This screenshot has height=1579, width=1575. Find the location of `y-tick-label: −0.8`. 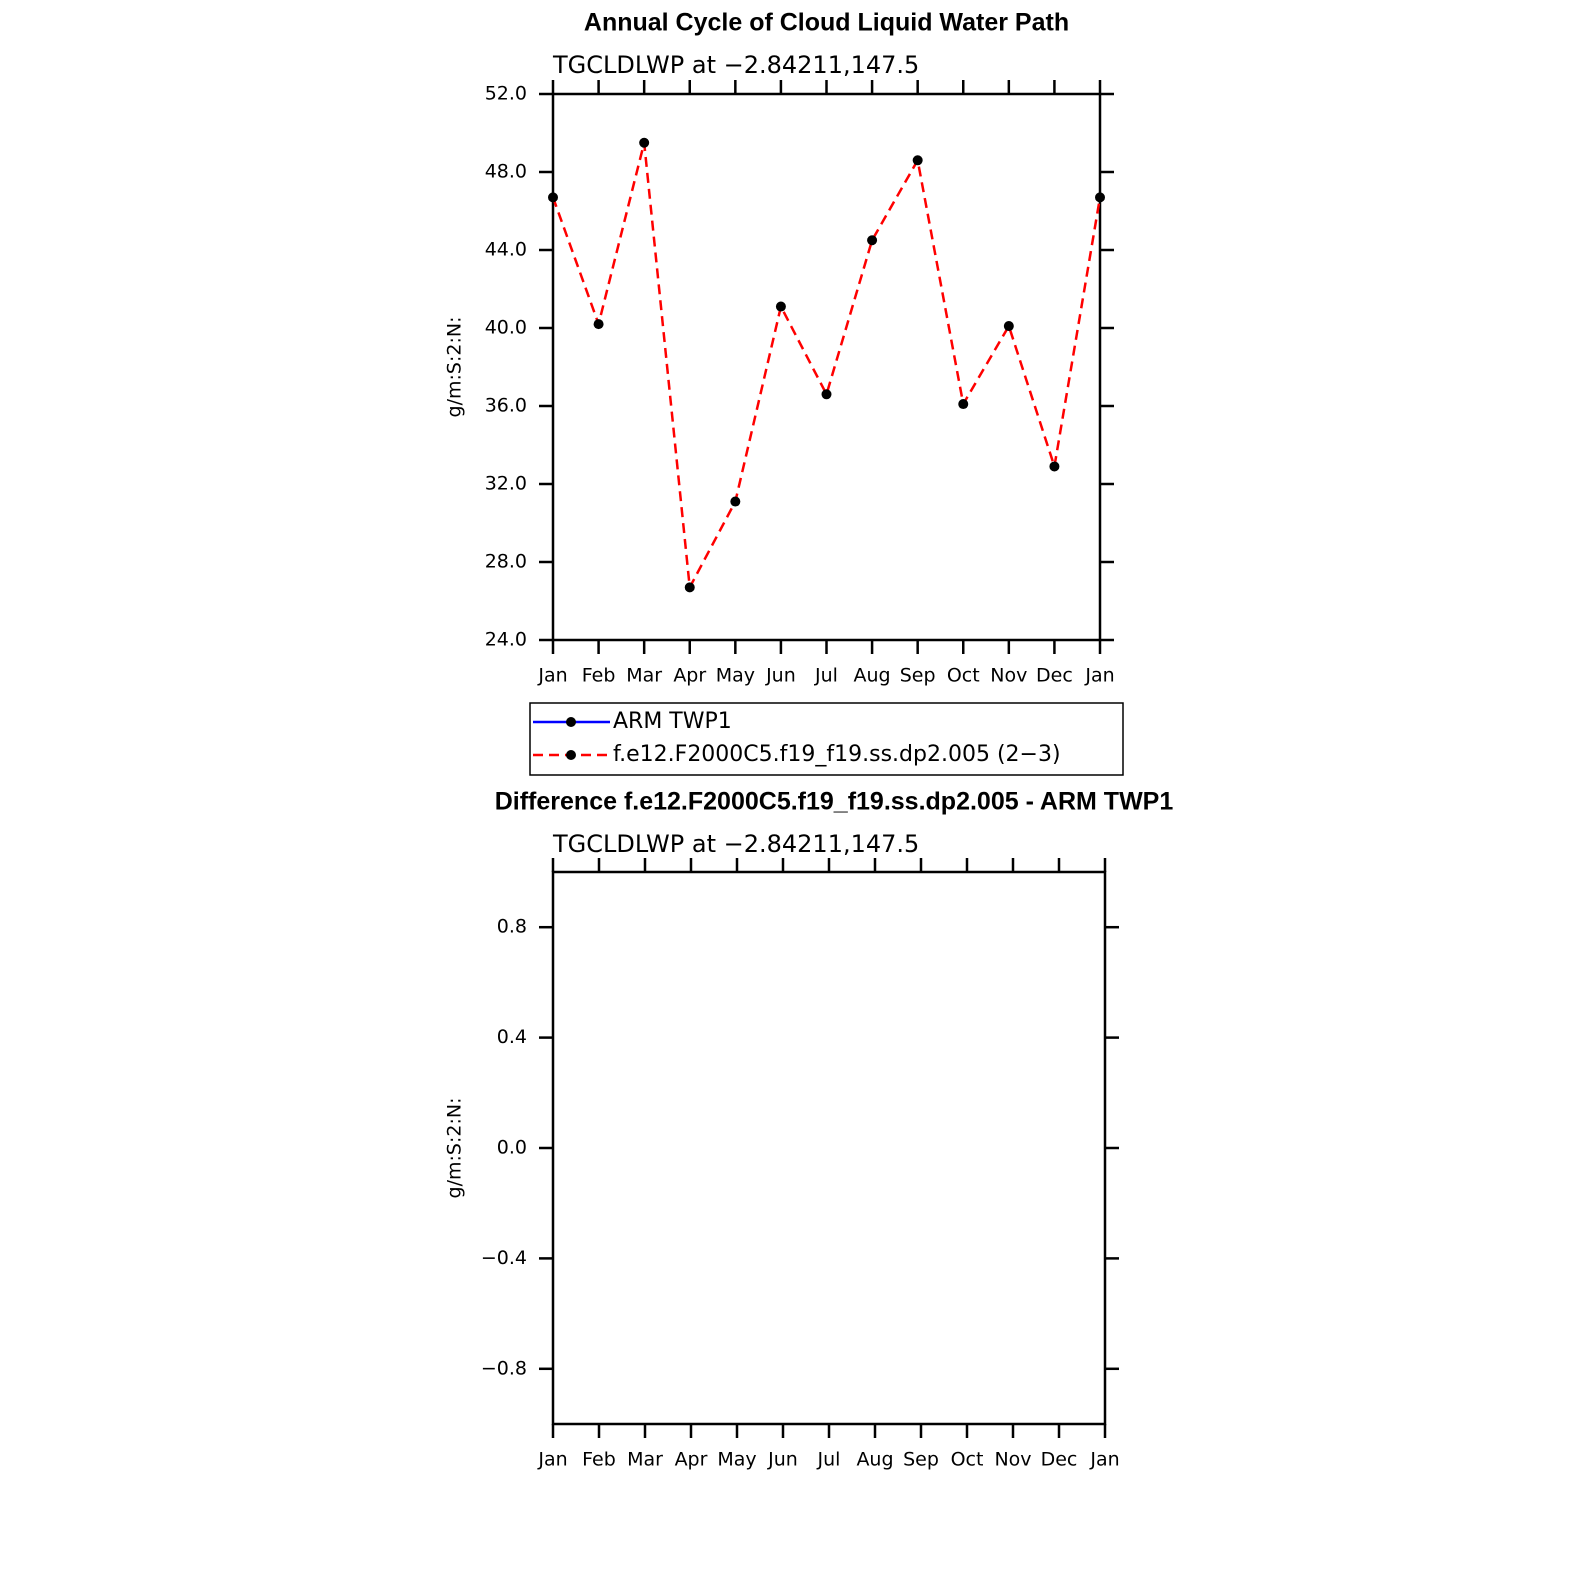

y-tick-label: −0.8 is located at coordinates (504, 1368).